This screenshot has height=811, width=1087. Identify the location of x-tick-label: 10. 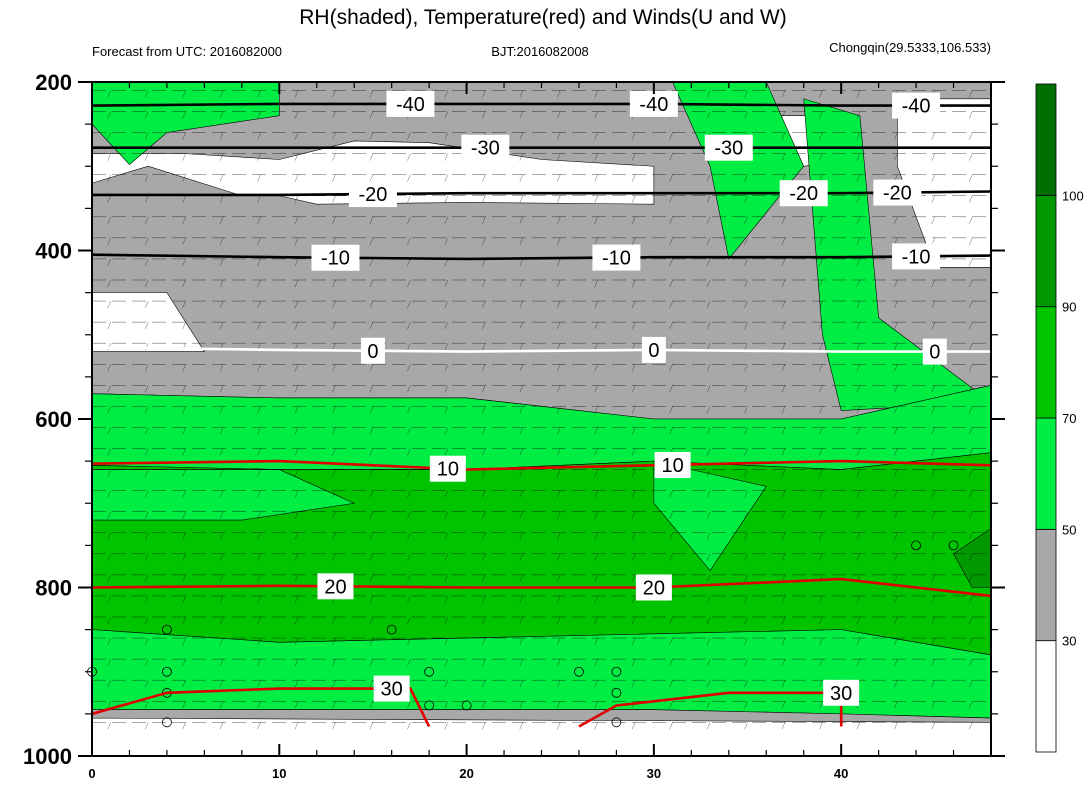
(279, 773).